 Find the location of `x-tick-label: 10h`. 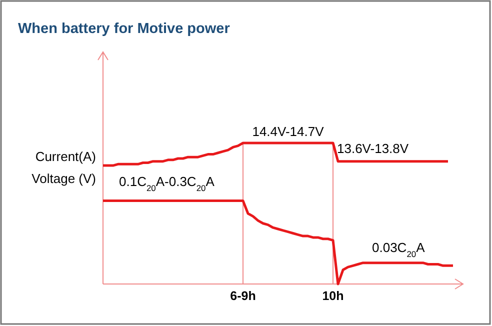

x-tick-label: 10h is located at coordinates (333, 296).